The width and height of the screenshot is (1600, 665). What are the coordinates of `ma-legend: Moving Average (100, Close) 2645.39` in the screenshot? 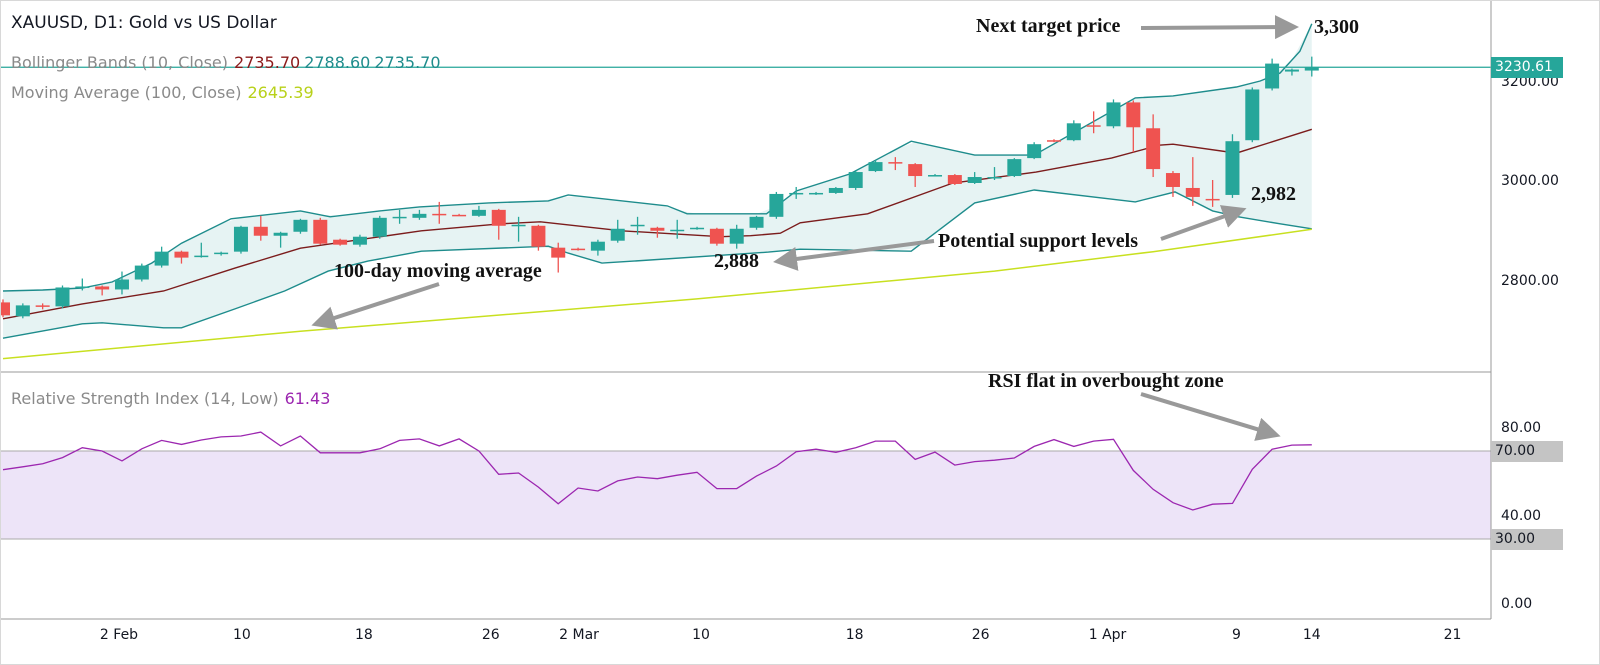 It's located at (162, 92).